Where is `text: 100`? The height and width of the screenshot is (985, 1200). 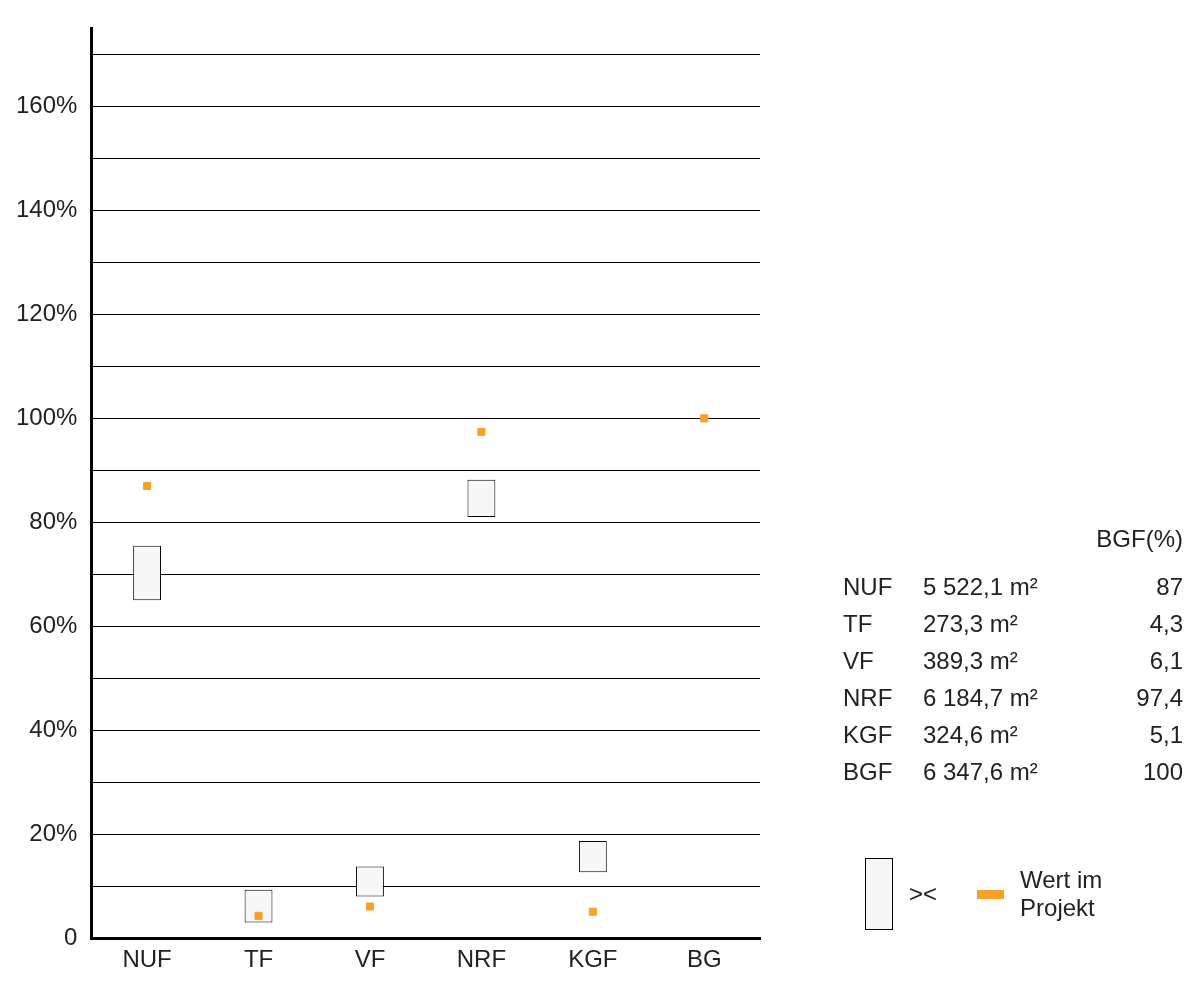 text: 100 is located at coordinates (1162, 772).